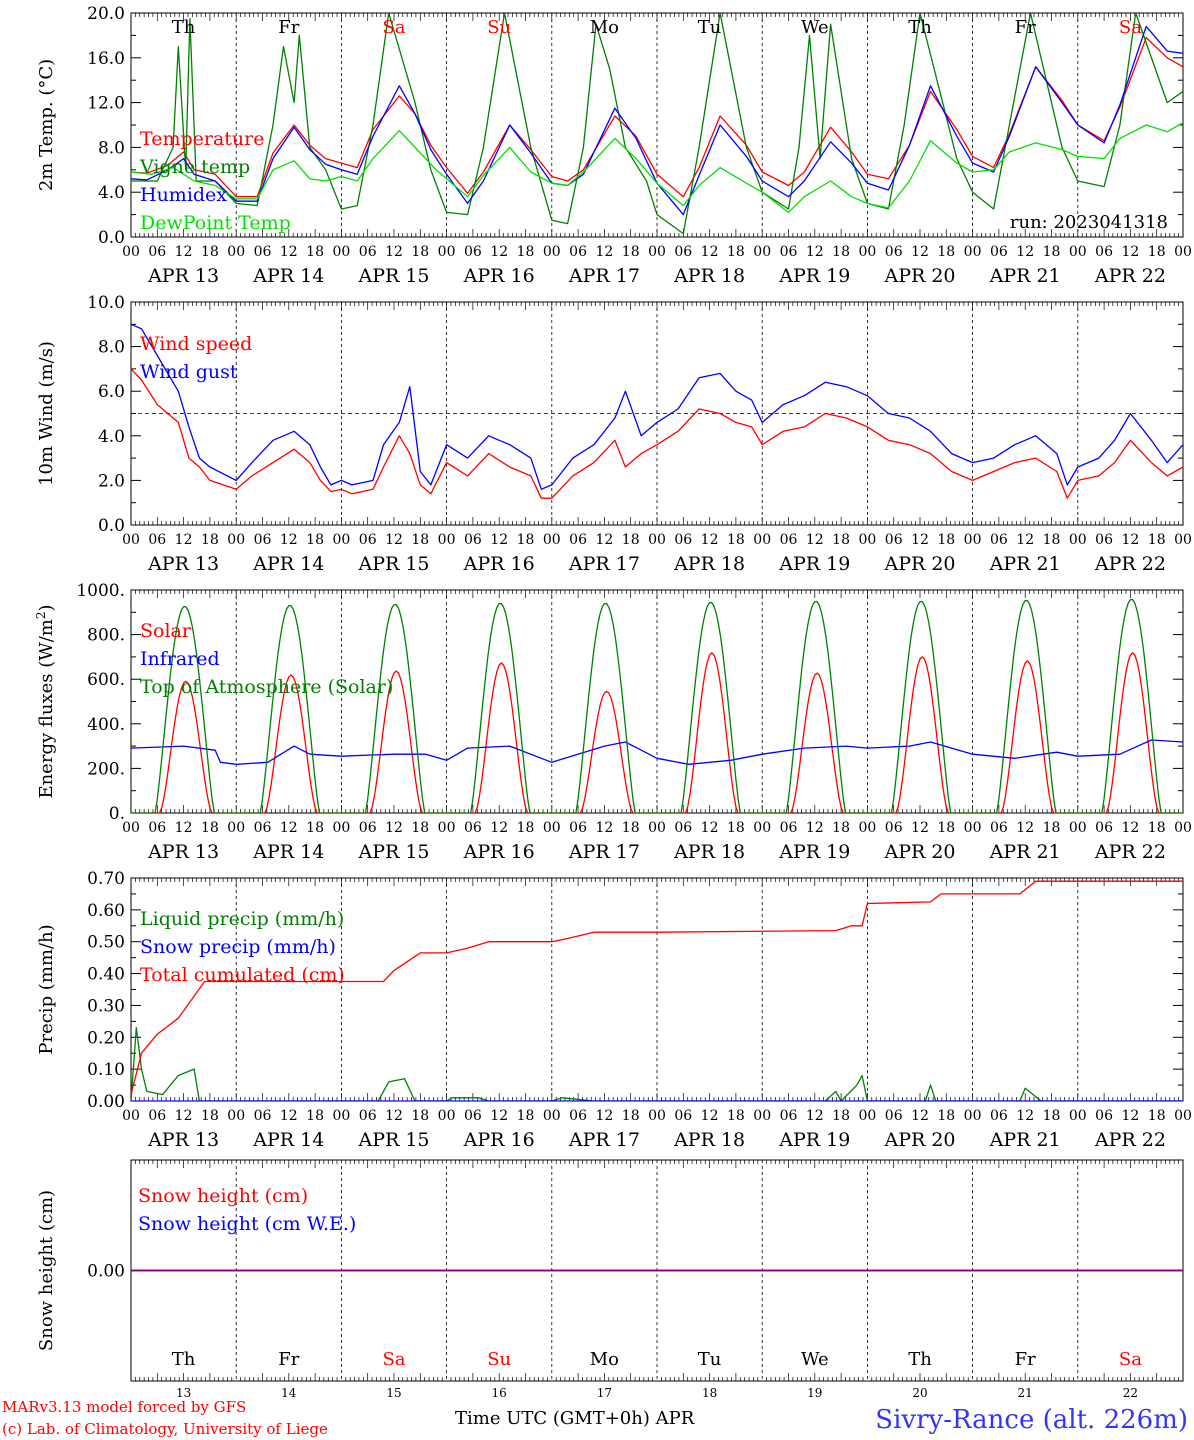 Image resolution: width=1194 pixels, height=1440 pixels. Describe the element at coordinates (814, 1393) in the screenshot. I see `day-number-label: 19` at that location.